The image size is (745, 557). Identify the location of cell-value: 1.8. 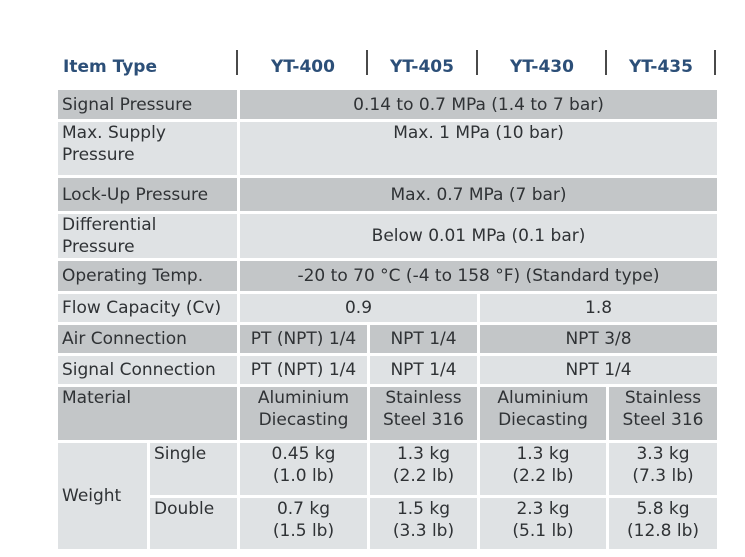
(598, 308).